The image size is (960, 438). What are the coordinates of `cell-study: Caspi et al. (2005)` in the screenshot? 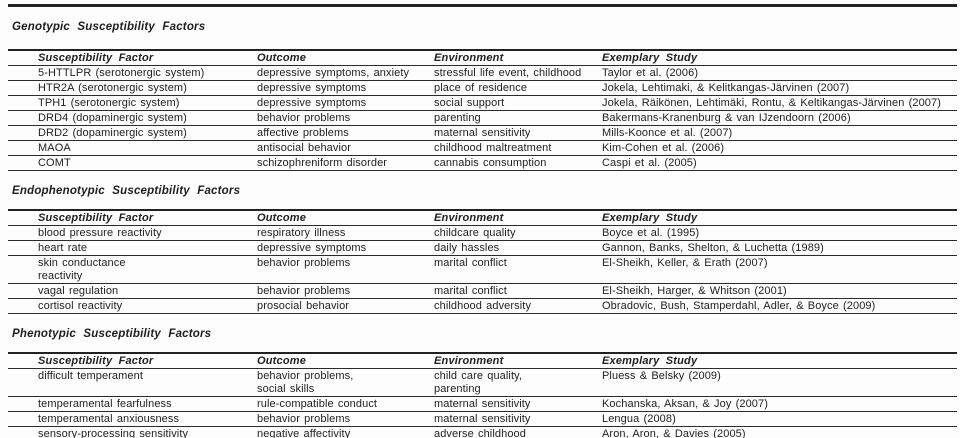 It's located at (649, 163).